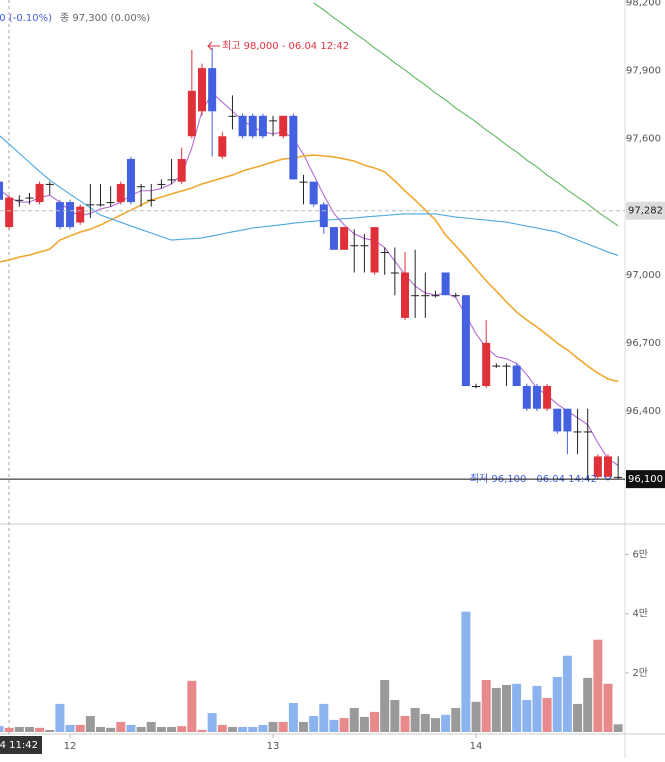 The width and height of the screenshot is (665, 762). I want to click on ref-label: 97,282, so click(645, 211).